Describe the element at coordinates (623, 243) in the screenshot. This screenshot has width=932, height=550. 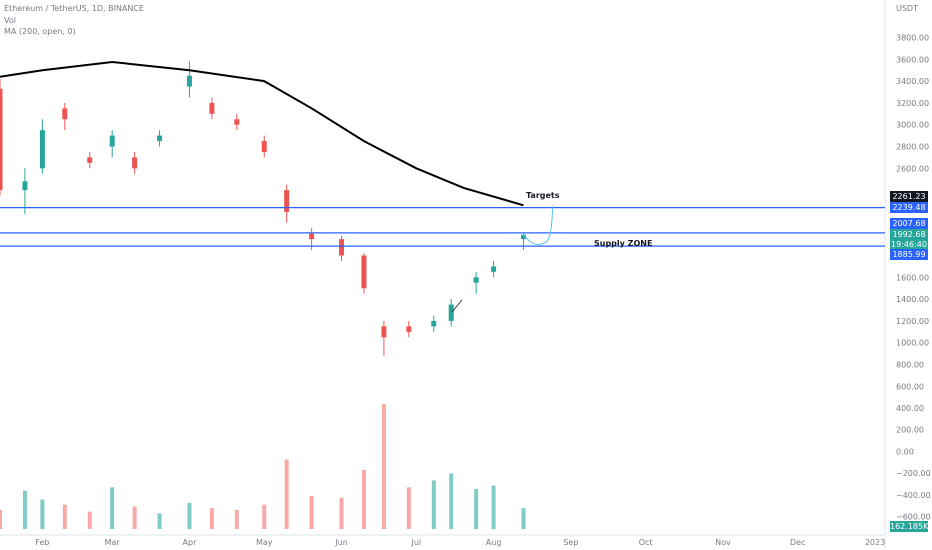
I see `supply-zone-label: Supply ZONE` at that location.